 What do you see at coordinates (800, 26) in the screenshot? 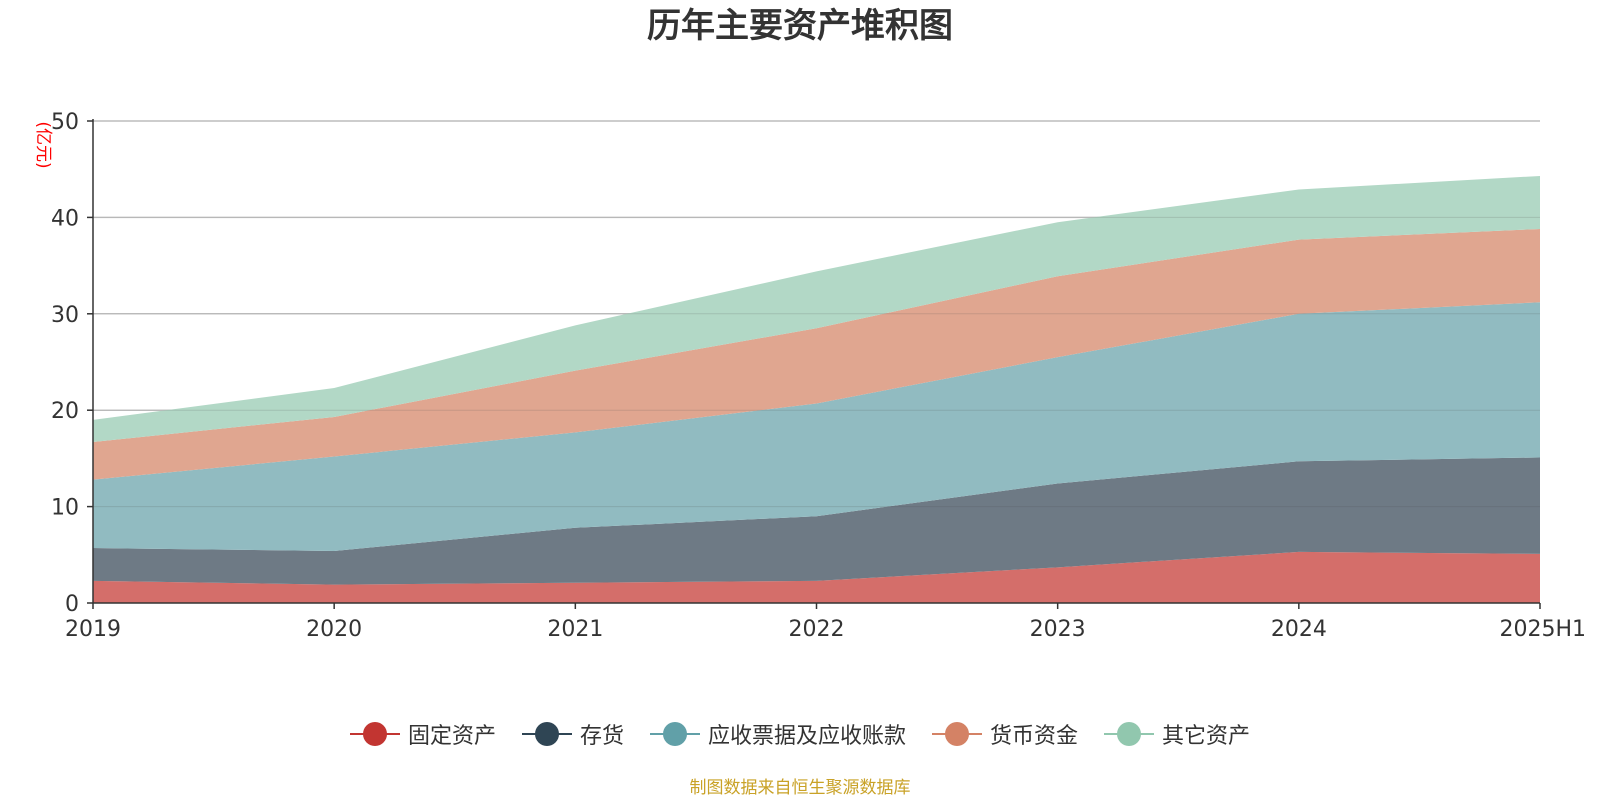
I see `chart-title: 历年主要资产堆积图` at bounding box center [800, 26].